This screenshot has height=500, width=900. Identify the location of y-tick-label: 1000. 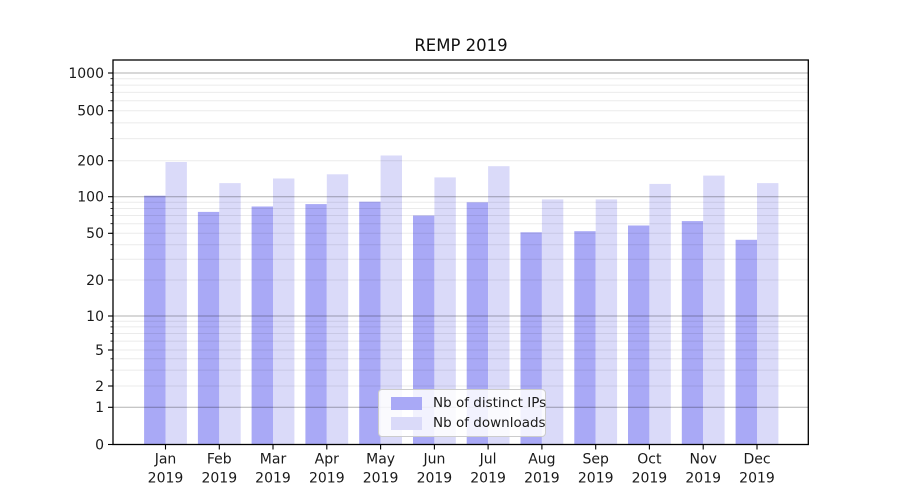
(86, 74).